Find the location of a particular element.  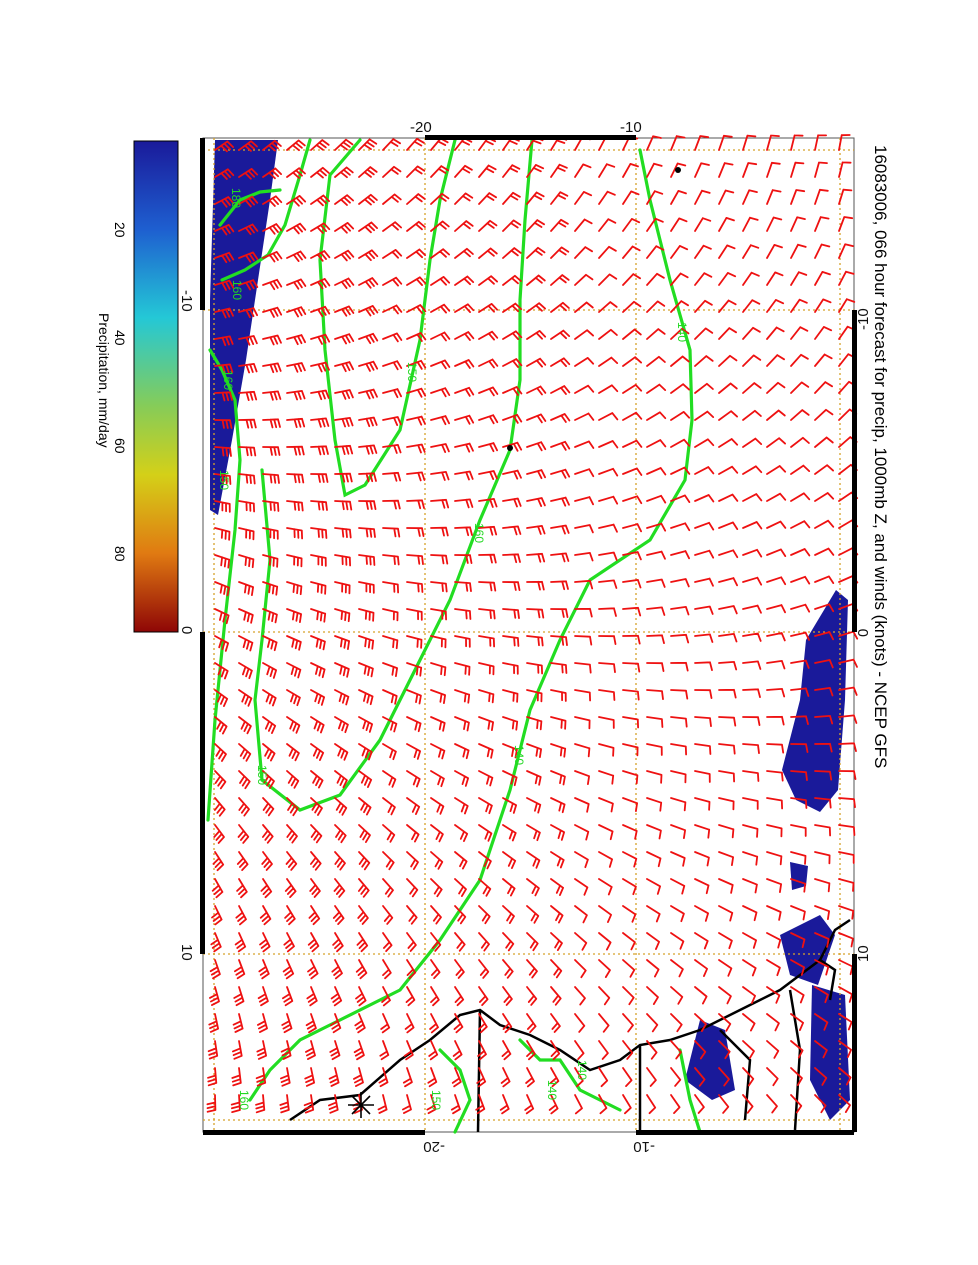

contour-label-180: 180 is located at coordinates (236, 198).